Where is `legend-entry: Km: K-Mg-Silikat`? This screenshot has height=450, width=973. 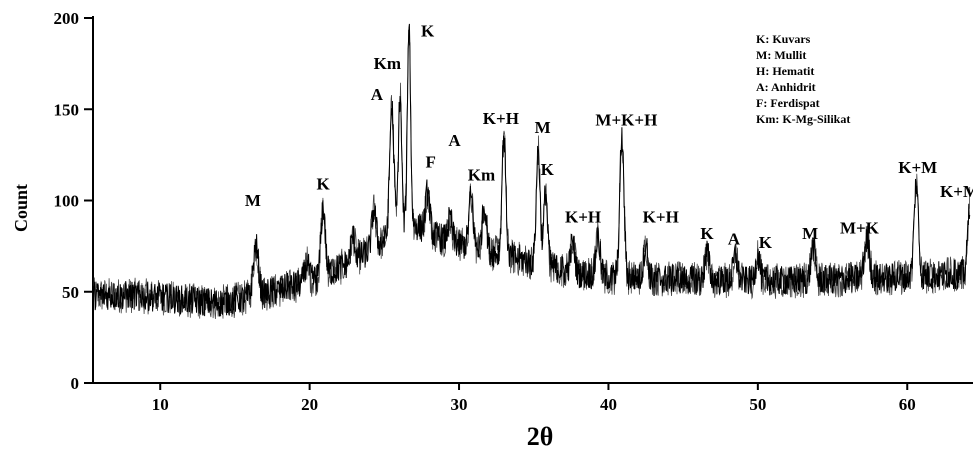 legend-entry: Km: K-Mg-Silikat is located at coordinates (803, 119).